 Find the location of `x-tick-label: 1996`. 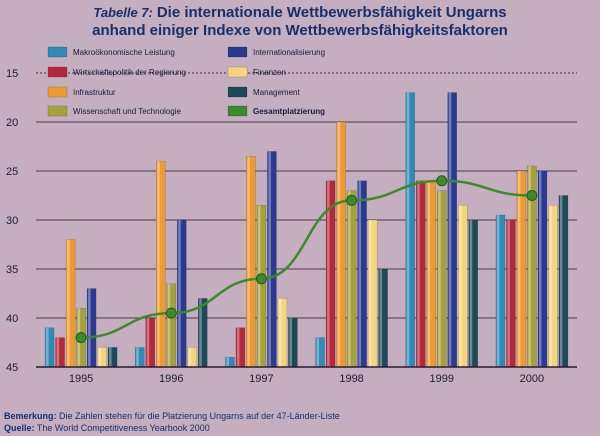

x-tick-label: 1996 is located at coordinates (171, 379).